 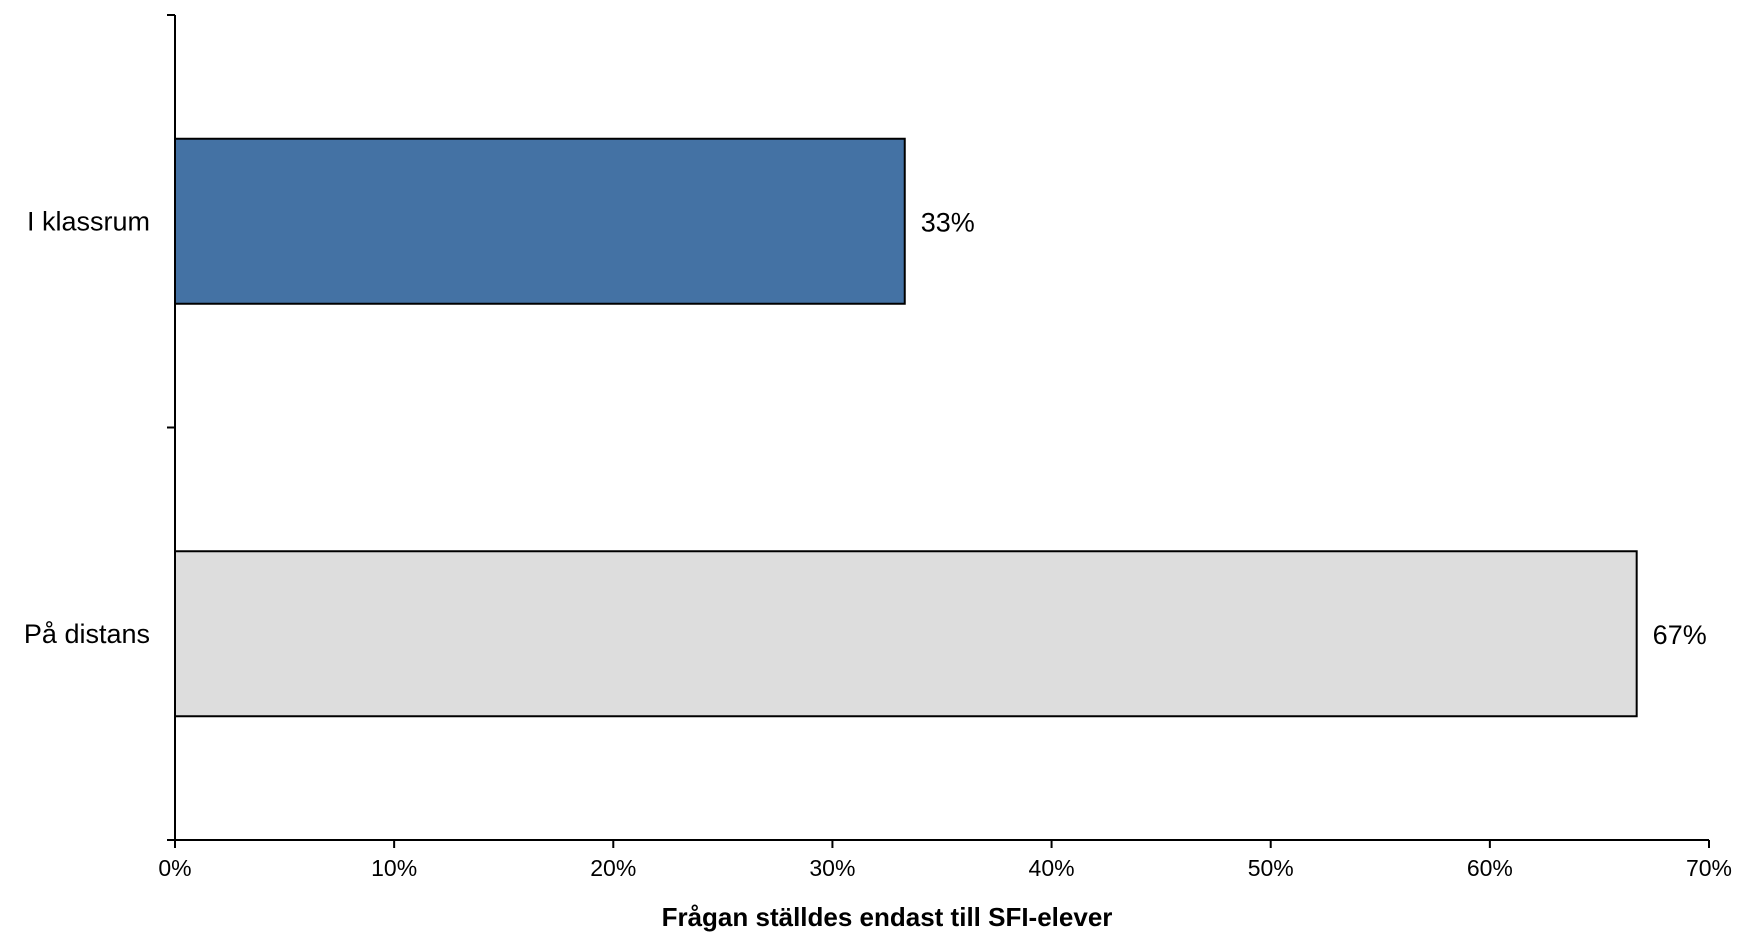 What do you see at coordinates (887, 917) in the screenshot?
I see `x-axis-title: Frågan ställdes endast till SFI-elever` at bounding box center [887, 917].